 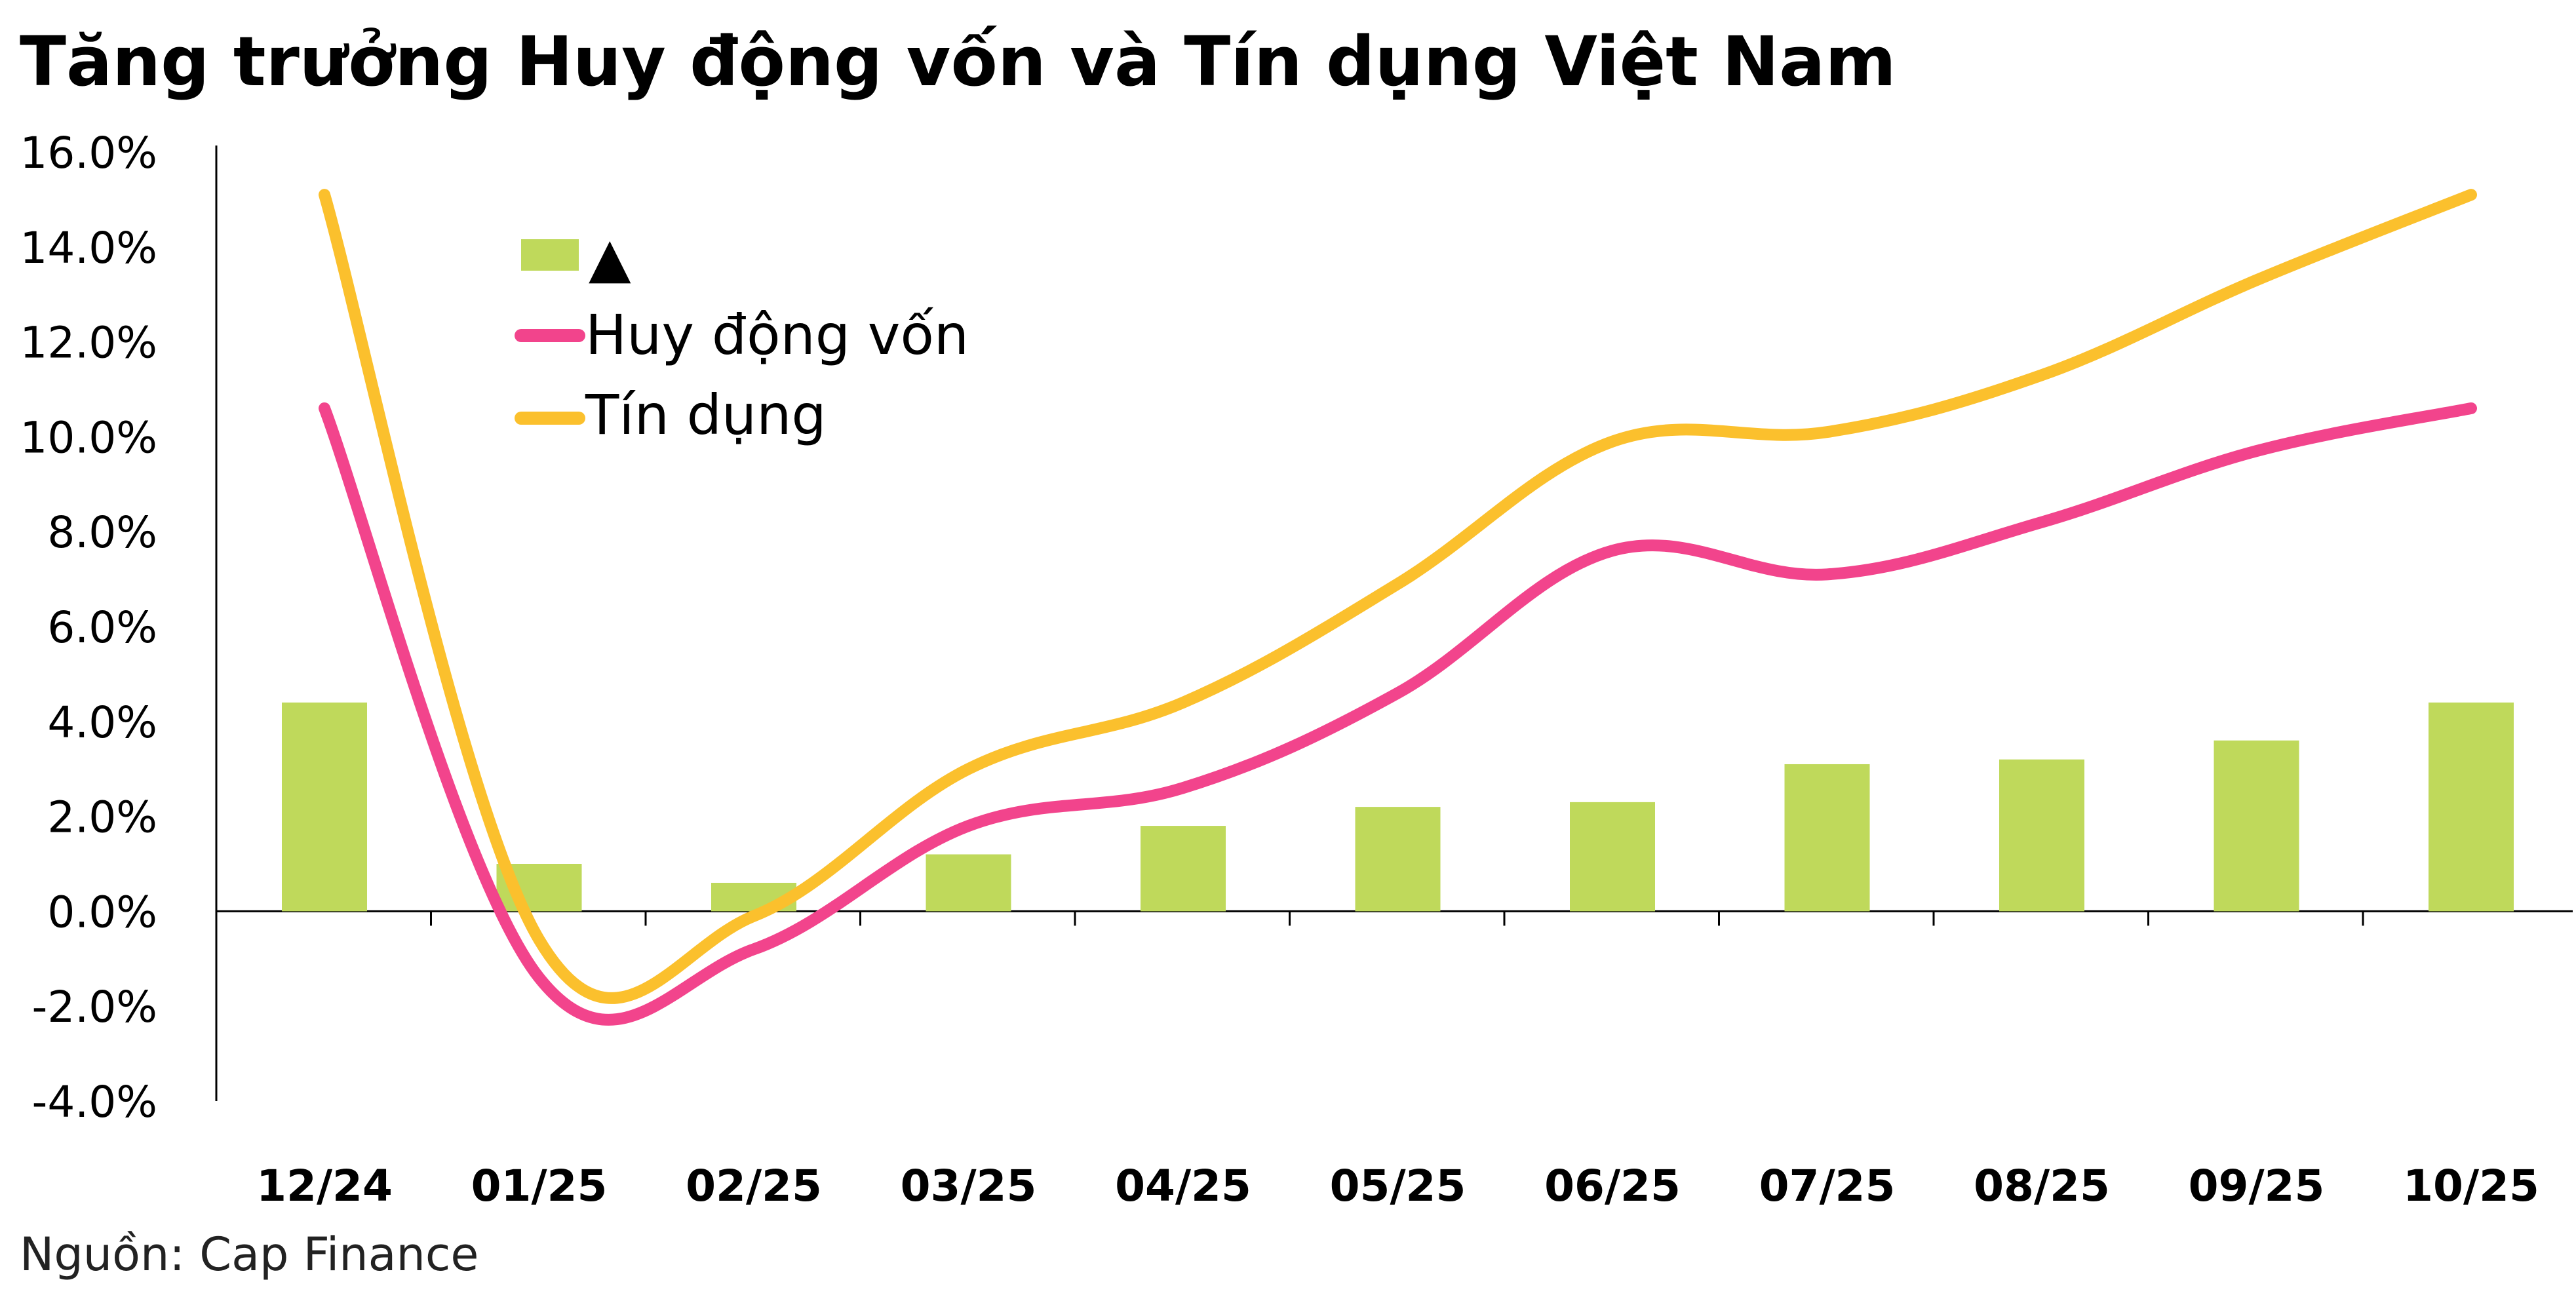 What do you see at coordinates (777, 335) in the screenshot?
I see `legend-huy-dong-von-label: Huy động vốn` at bounding box center [777, 335].